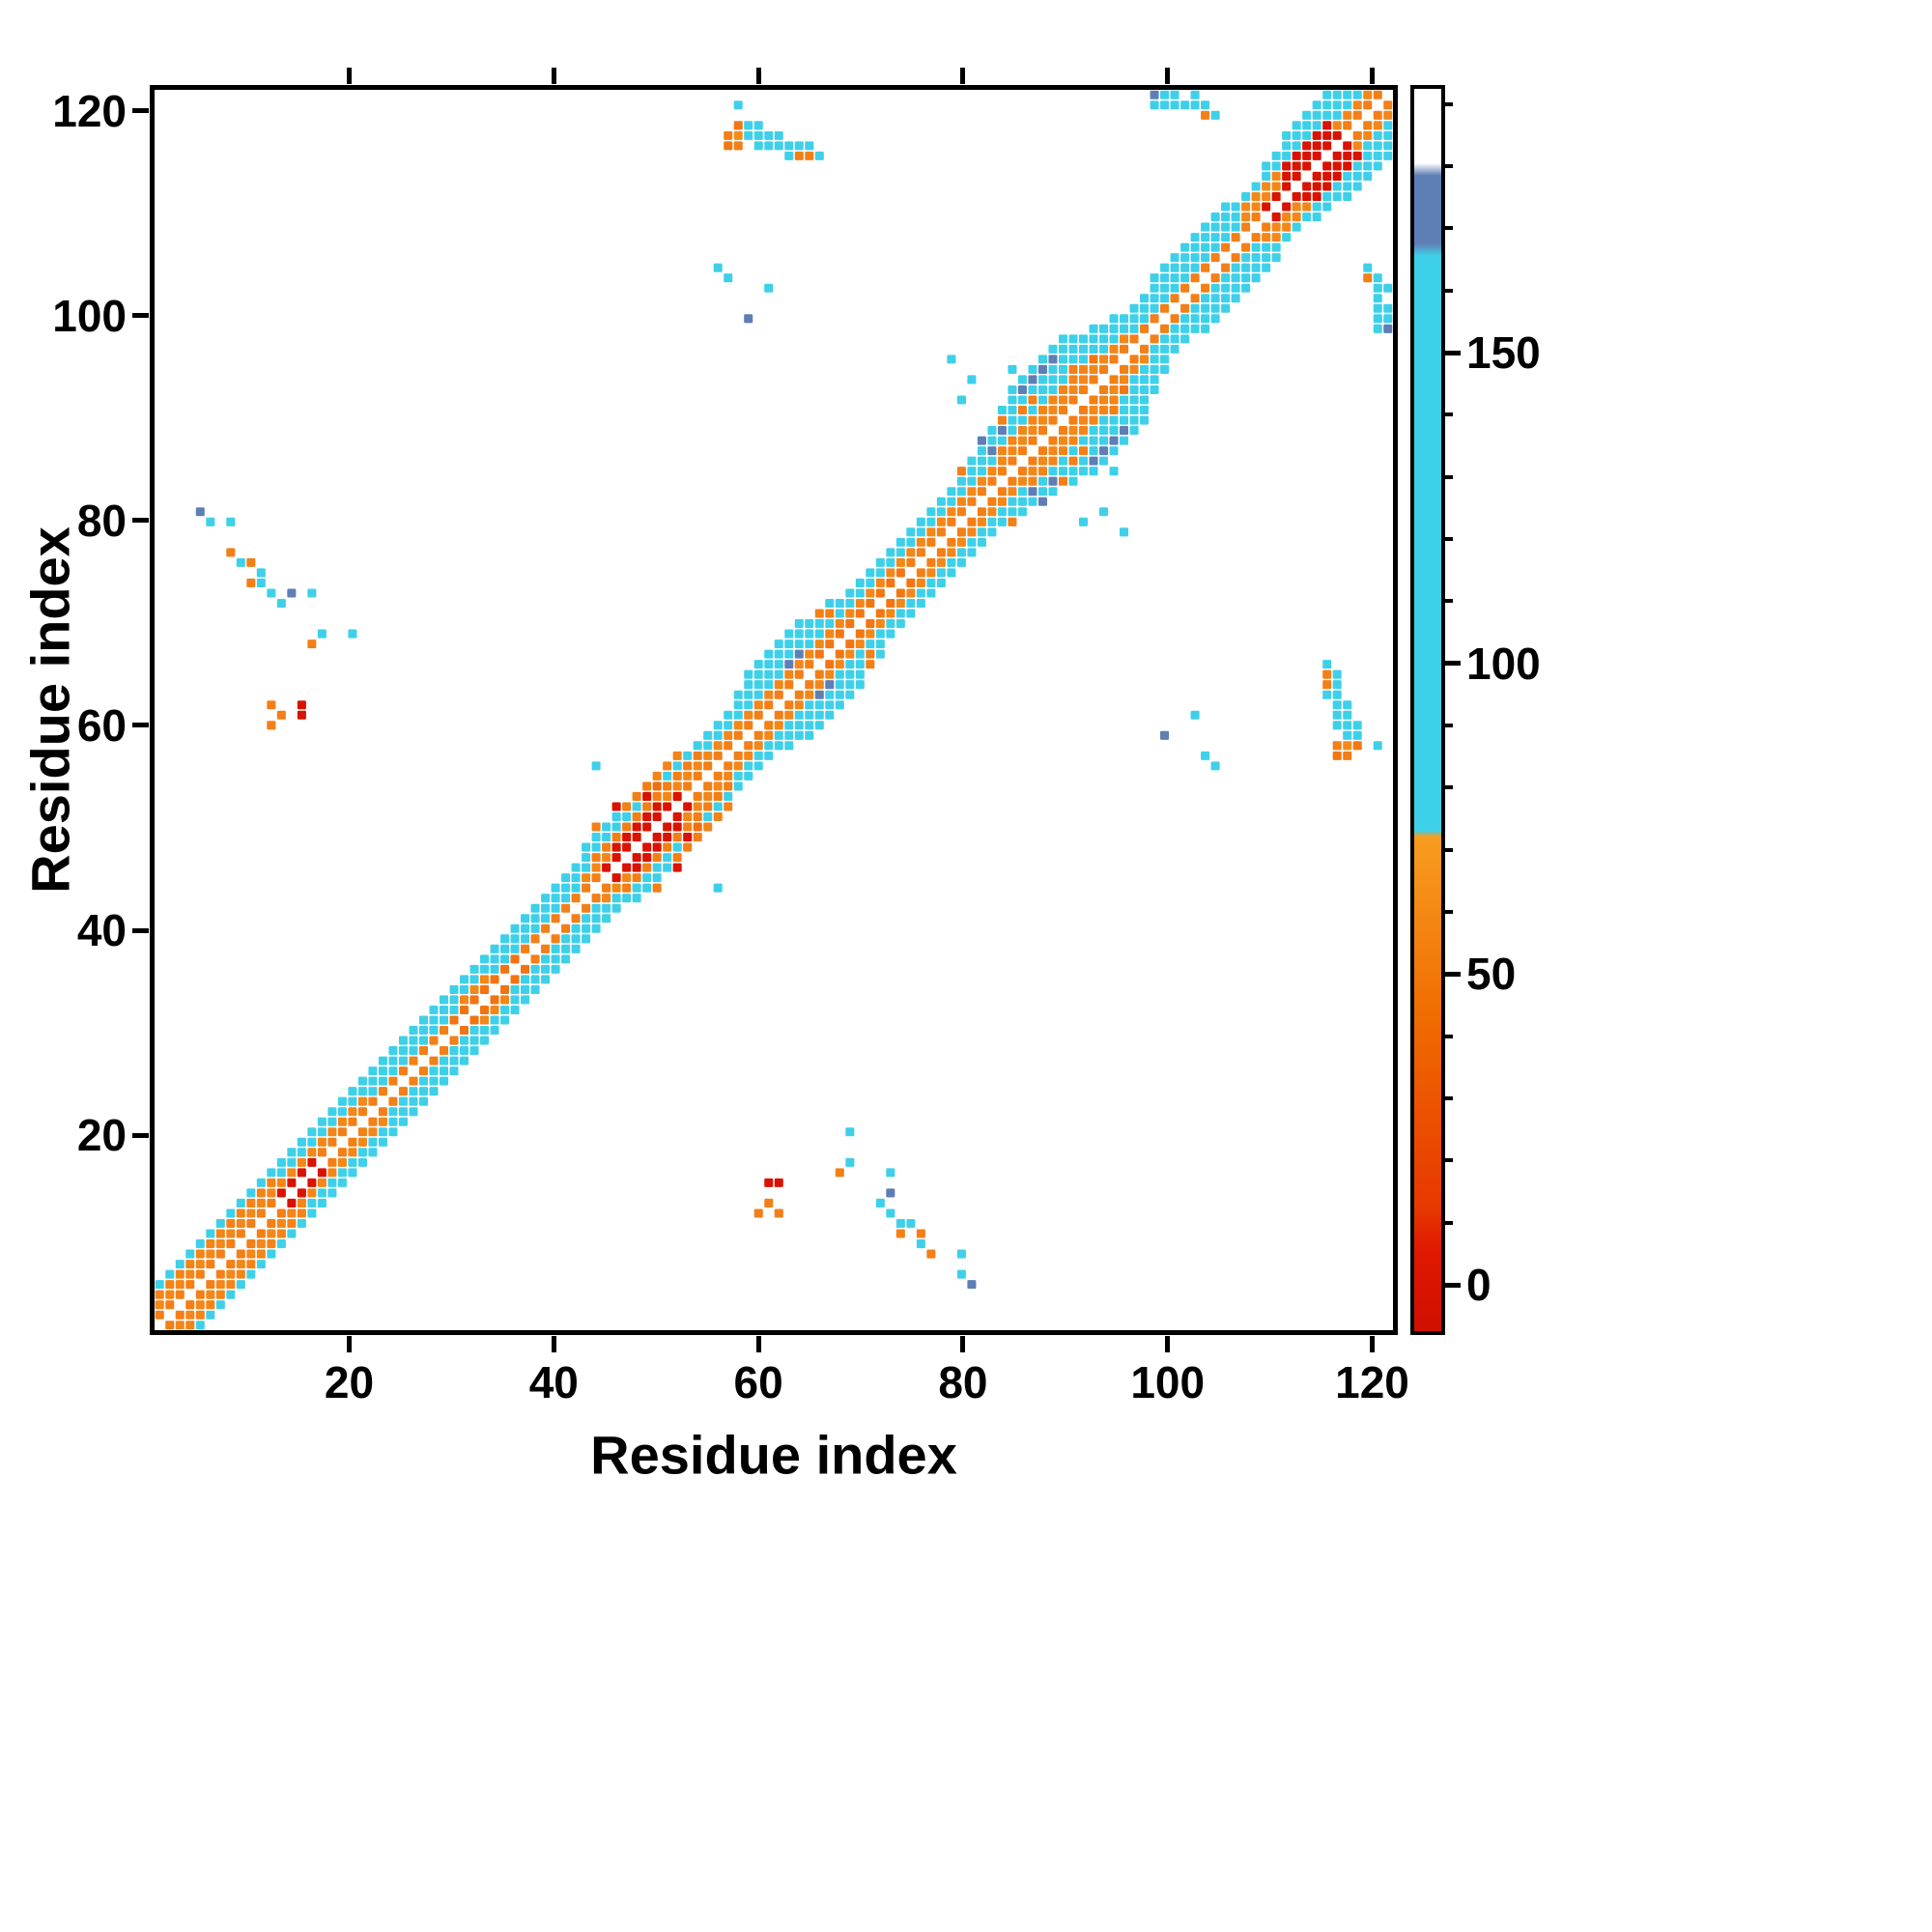 Image resolution: width=1932 pixels, height=1932 pixels. I want to click on colorbar, so click(1427, 710).